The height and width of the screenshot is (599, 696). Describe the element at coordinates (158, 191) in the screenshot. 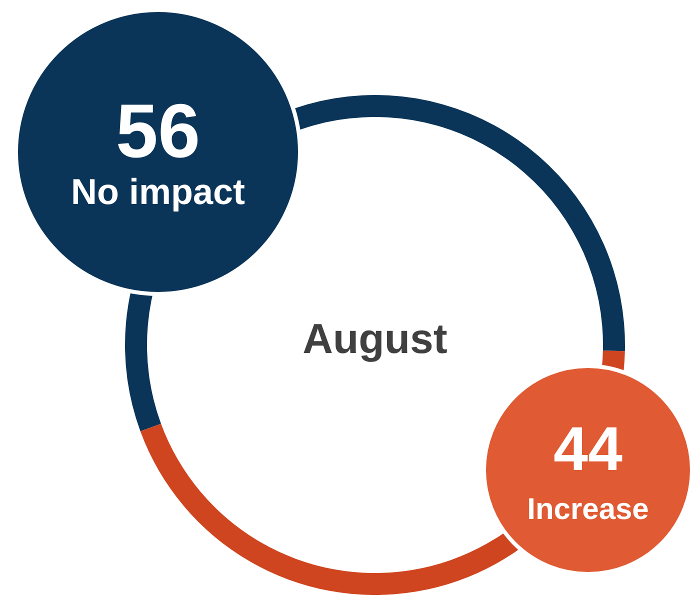

I see `slice-label: No impact` at that location.